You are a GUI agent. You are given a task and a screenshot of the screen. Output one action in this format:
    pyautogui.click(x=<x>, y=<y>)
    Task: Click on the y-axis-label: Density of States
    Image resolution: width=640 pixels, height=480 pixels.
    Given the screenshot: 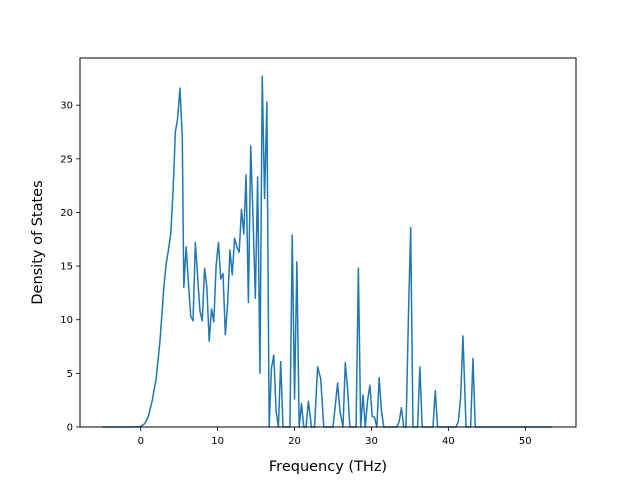 What is the action you would take?
    pyautogui.click(x=38, y=242)
    